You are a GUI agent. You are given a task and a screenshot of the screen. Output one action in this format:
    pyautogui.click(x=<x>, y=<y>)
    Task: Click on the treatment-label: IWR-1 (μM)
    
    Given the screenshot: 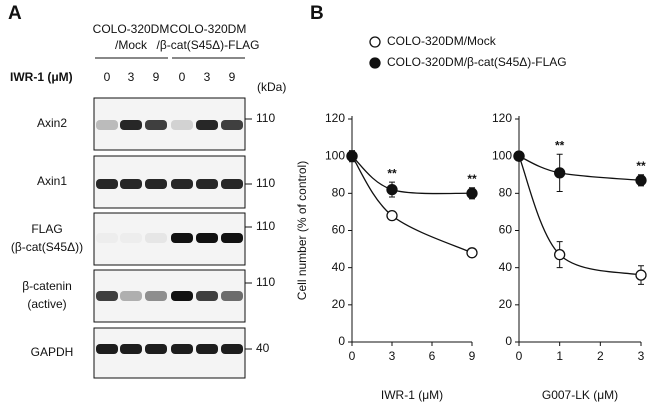 What is the action you would take?
    pyautogui.click(x=41, y=77)
    